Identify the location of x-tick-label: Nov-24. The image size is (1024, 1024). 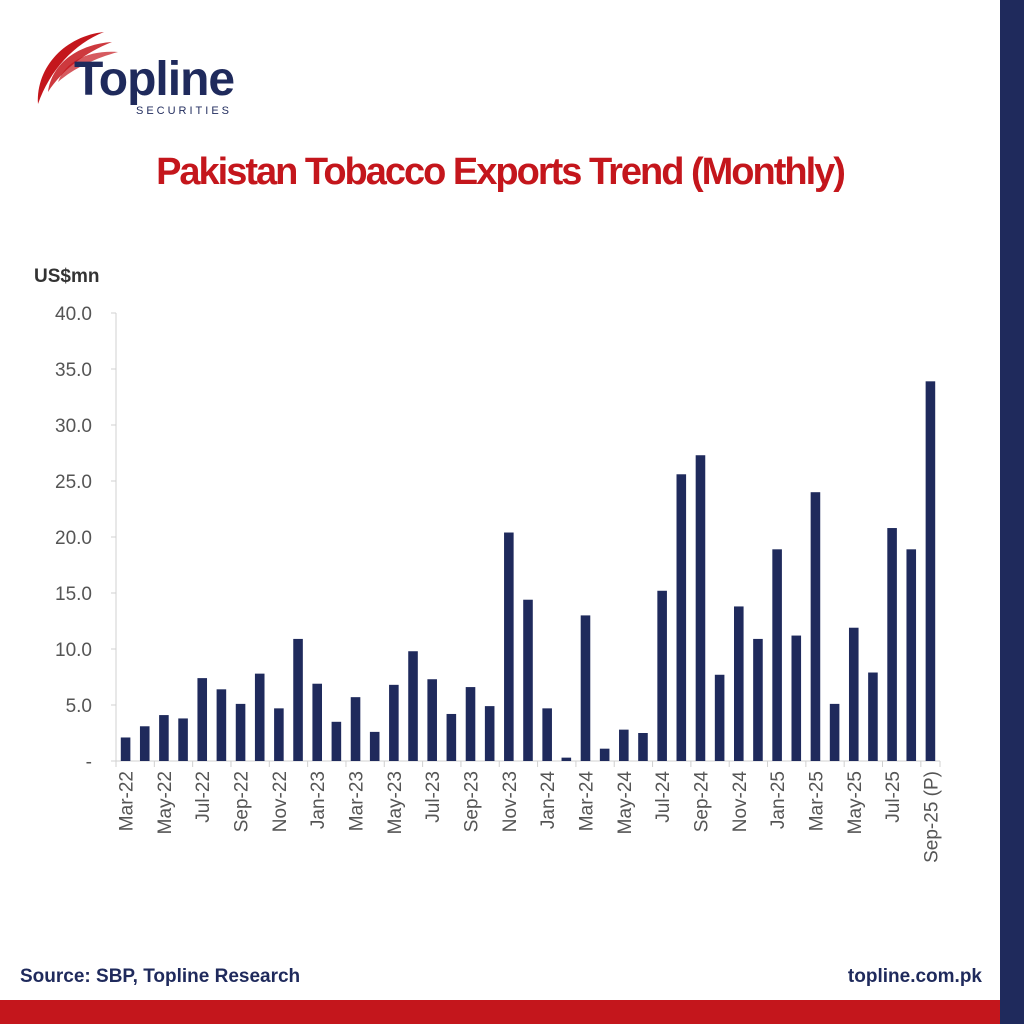
(740, 802).